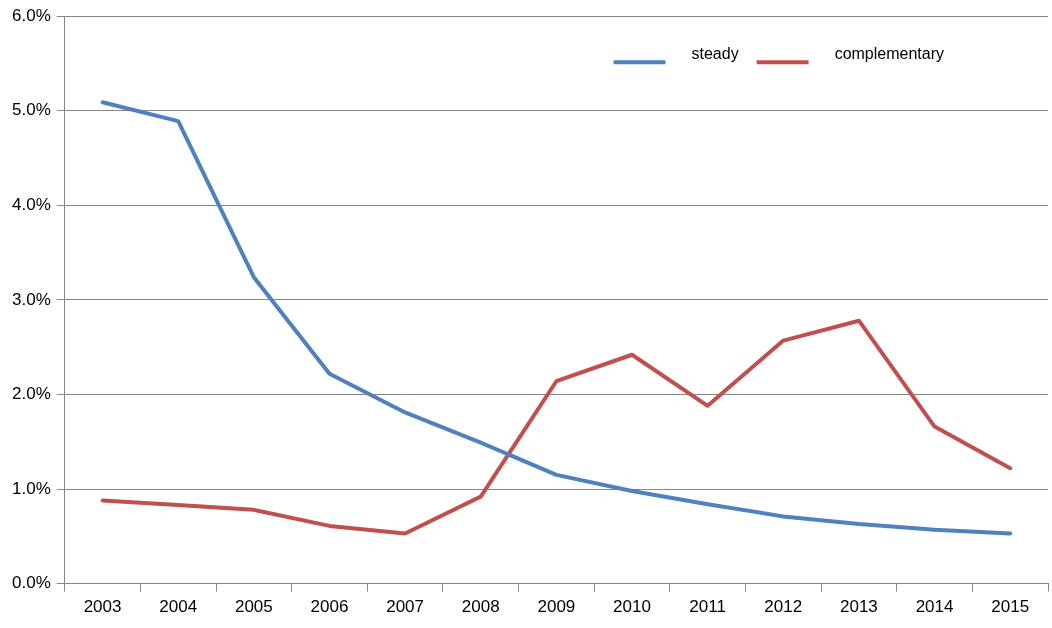  Describe the element at coordinates (31, 394) in the screenshot. I see `y-tick-label: 2.0%` at that location.